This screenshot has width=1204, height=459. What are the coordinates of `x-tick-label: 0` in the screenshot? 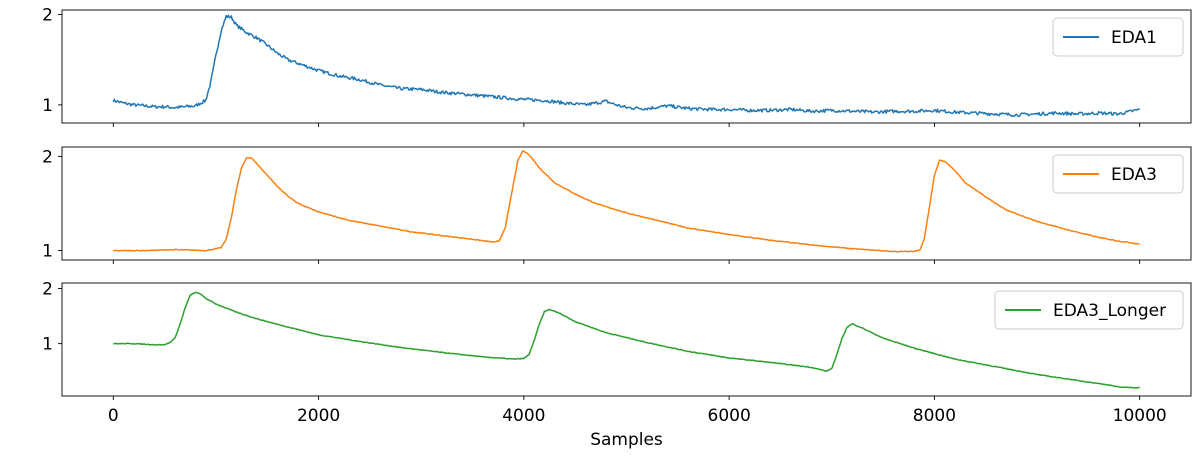 It's located at (113, 416).